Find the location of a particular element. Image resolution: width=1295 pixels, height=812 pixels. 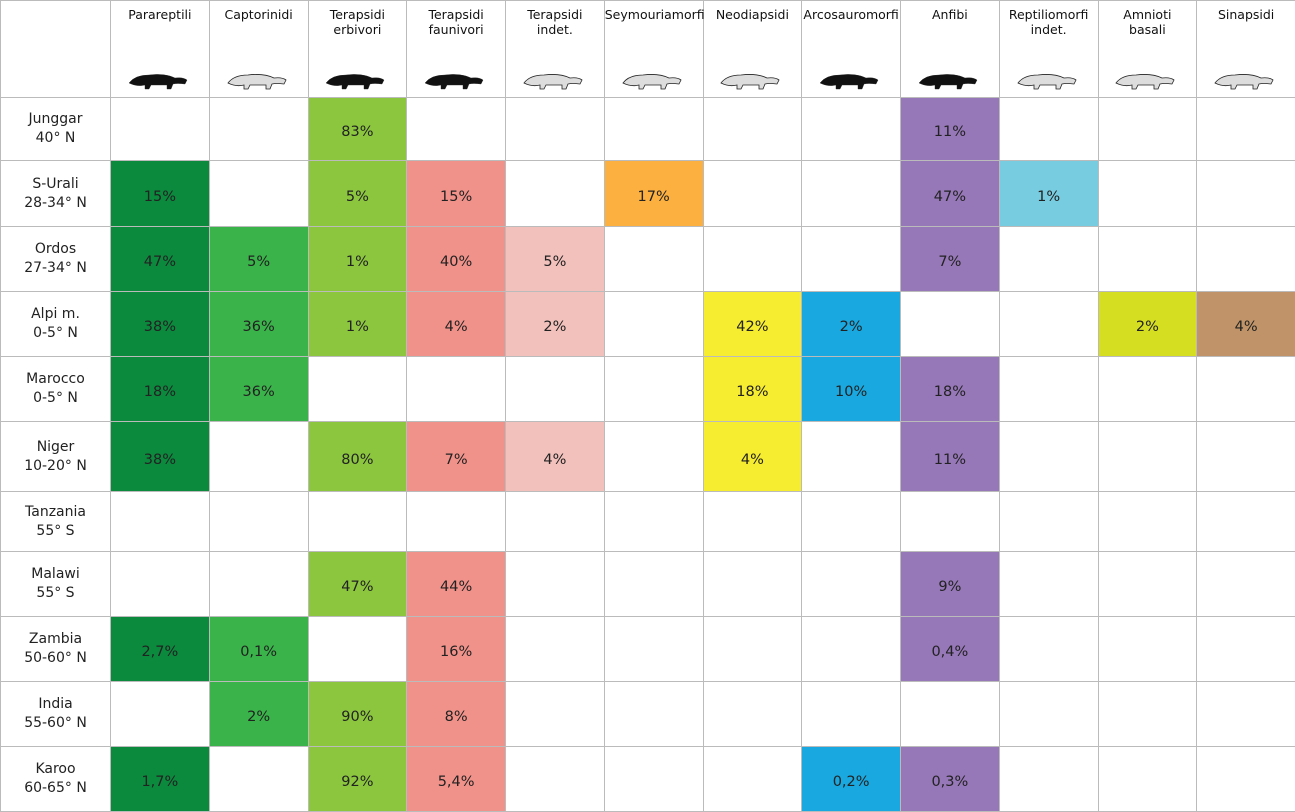

latitude: 0-5° N is located at coordinates (55, 398).